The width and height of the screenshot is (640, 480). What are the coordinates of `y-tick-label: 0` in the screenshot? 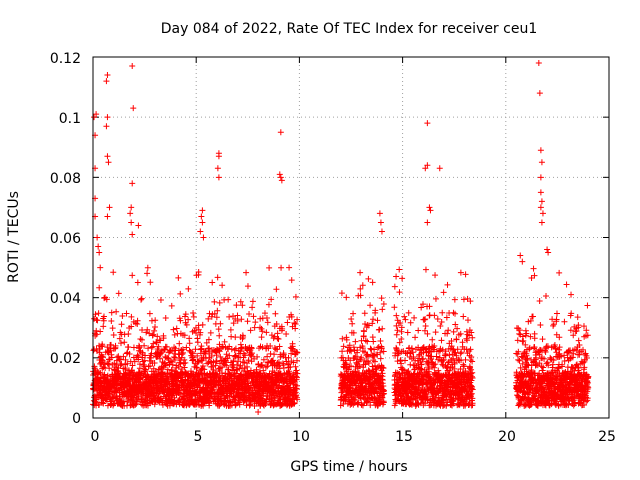 It's located at (76, 419).